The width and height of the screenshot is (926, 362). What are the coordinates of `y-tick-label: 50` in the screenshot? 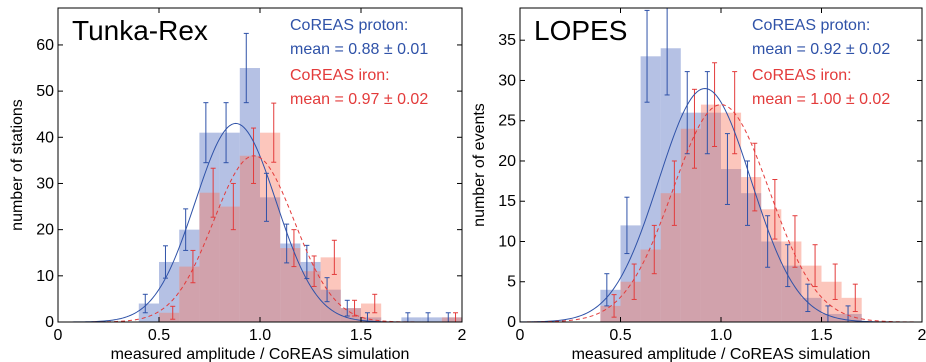 It's located at (45, 91).